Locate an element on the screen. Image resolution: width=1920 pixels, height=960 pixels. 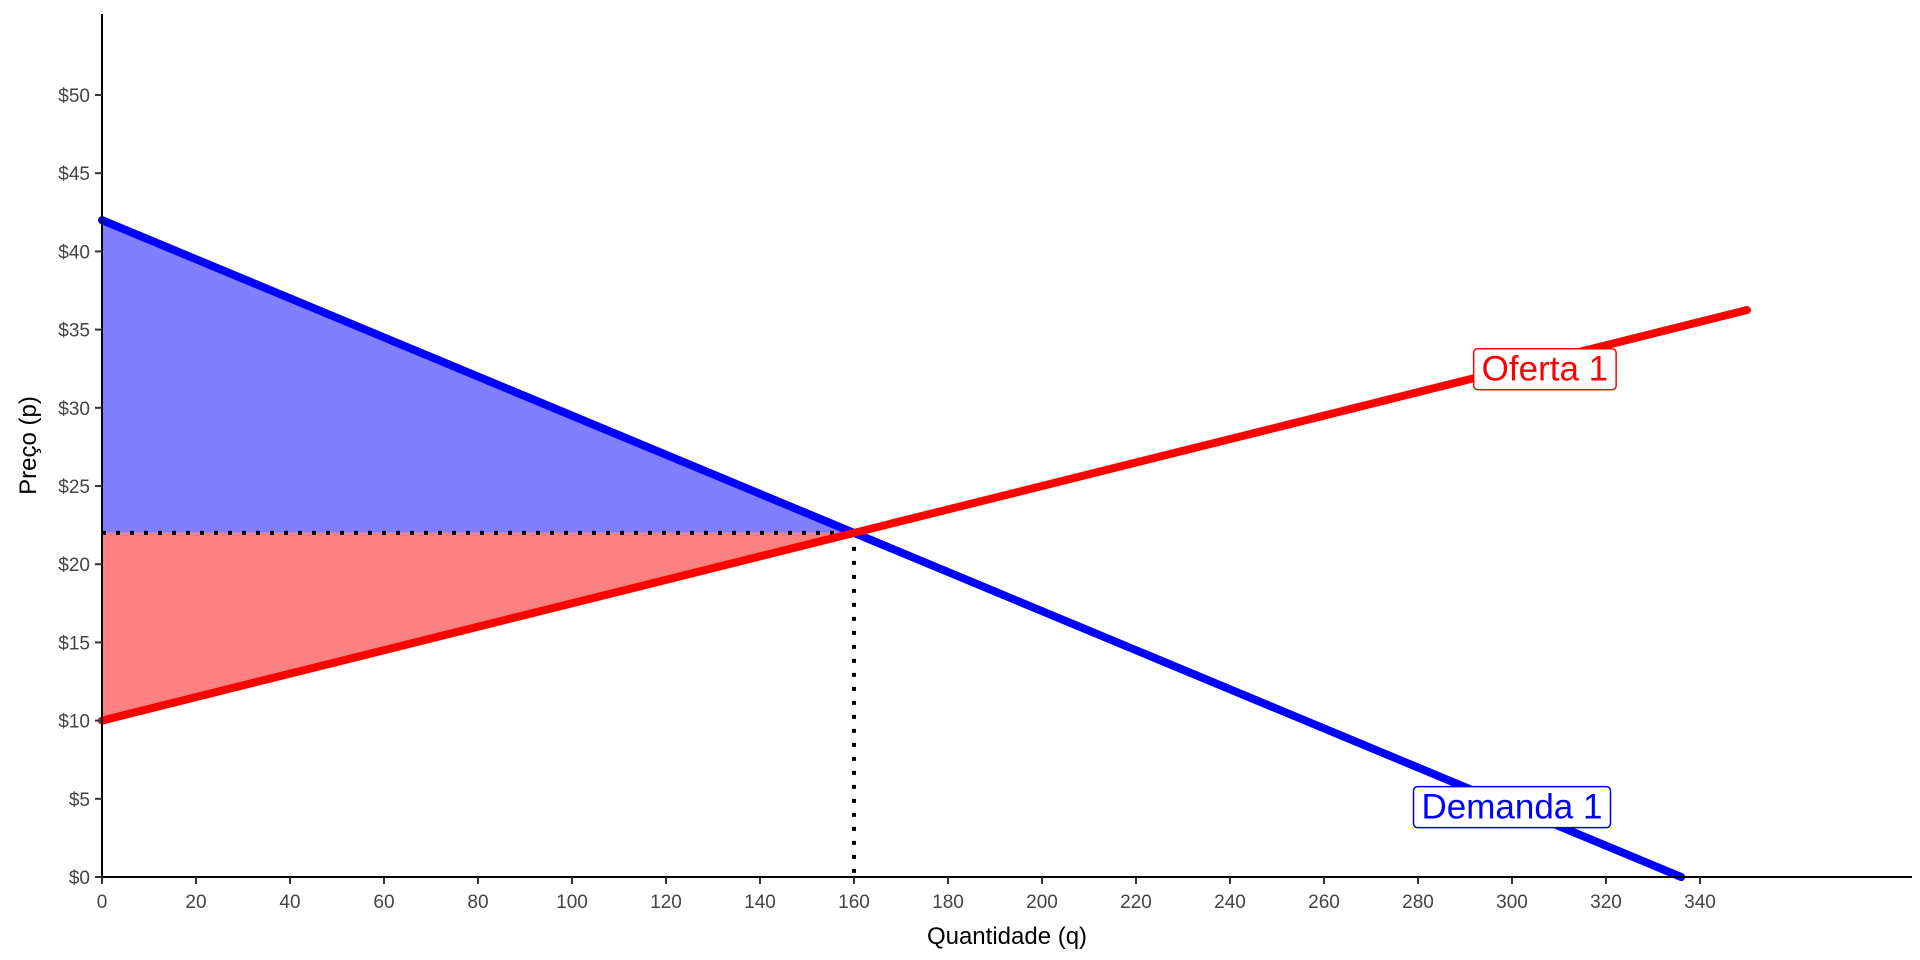
y-tick-label: $50 is located at coordinates (74, 96).